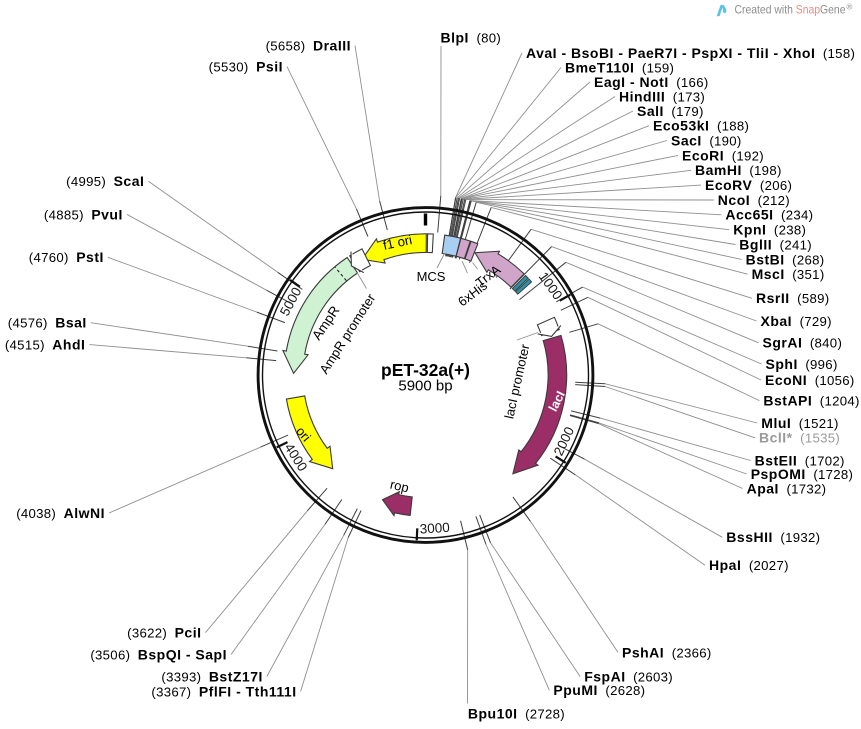  Describe the element at coordinates (47, 323) in the screenshot. I see `svg-text:(4576)BsaI: (4576) BsaI` at that location.